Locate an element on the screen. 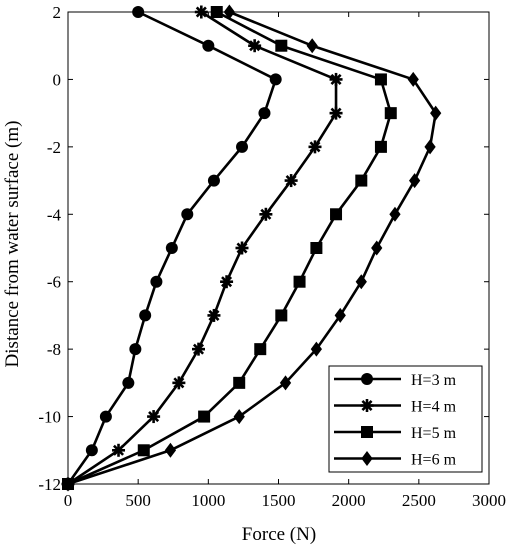  y-tick-label: 2 is located at coordinates (57, 12).